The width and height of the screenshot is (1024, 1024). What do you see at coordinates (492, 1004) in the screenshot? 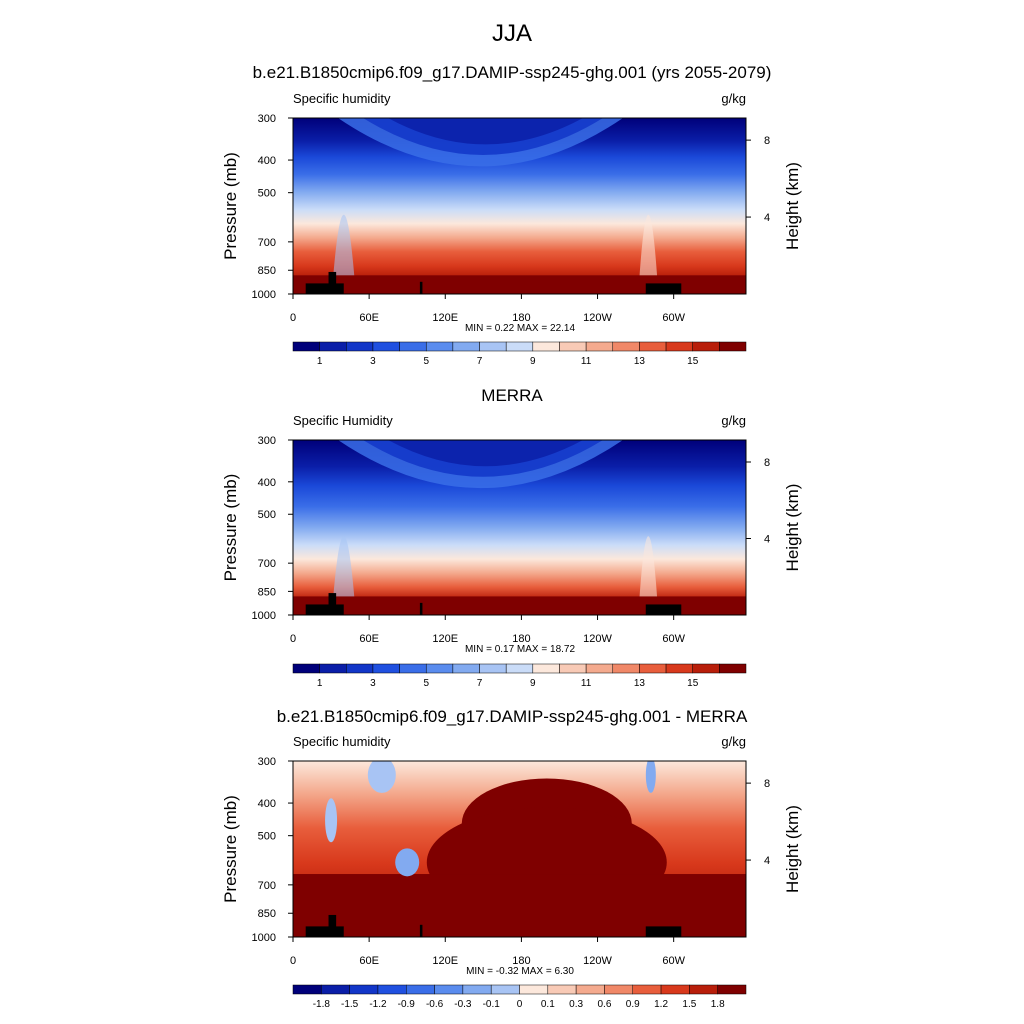
I see `colorbar-label: -0.1` at bounding box center [492, 1004].